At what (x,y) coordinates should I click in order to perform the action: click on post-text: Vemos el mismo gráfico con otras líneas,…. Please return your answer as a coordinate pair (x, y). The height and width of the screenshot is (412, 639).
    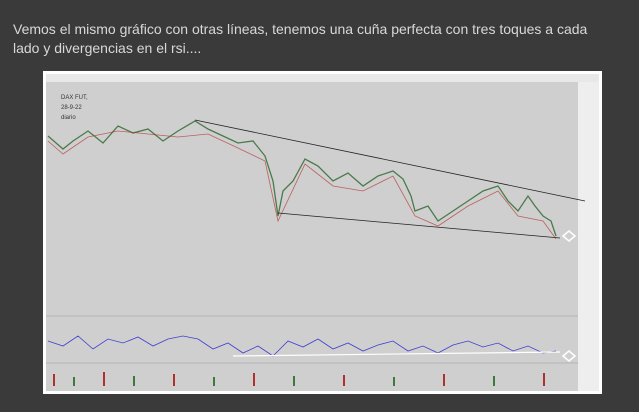
    Looking at the image, I should click on (300, 38).